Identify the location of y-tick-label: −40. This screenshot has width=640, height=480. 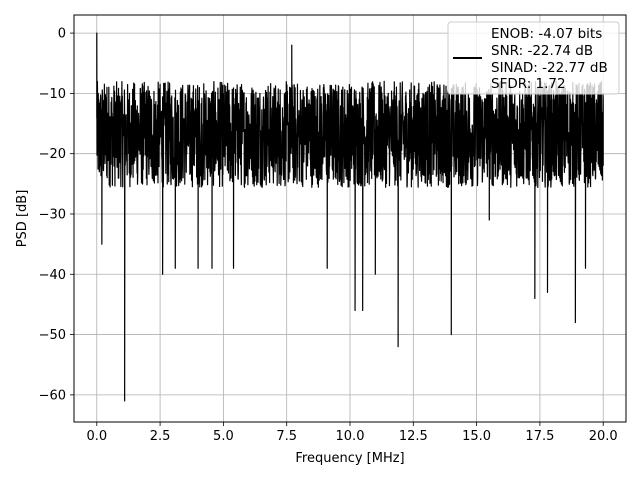
(52, 275).